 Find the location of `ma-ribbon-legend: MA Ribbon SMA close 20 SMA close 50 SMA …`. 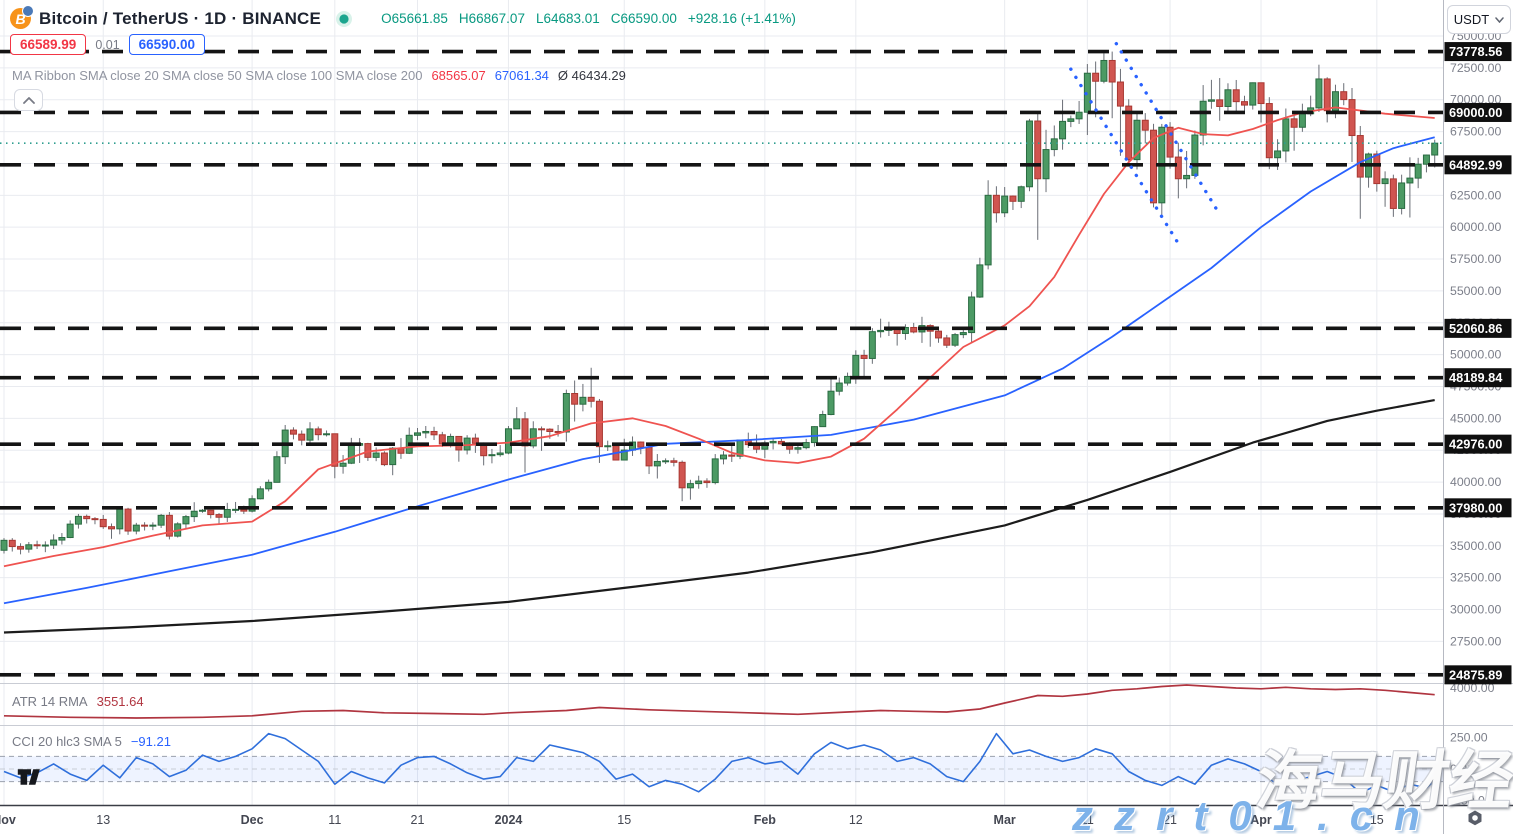

ma-ribbon-legend: MA Ribbon SMA close 20 SMA close 50 SMA … is located at coordinates (319, 75).